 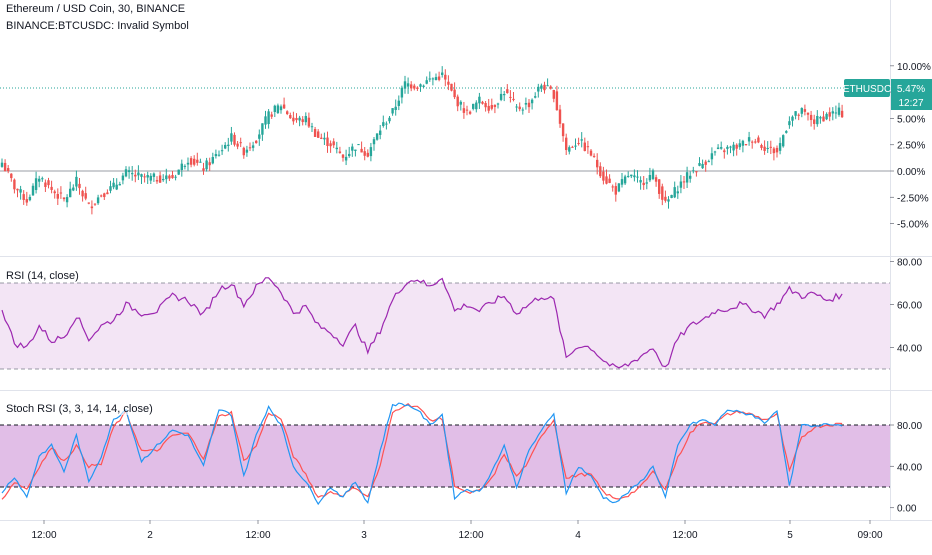 I want to click on chart-title: Ethereum / USD Coin, 30, BINANCE, so click(x=96, y=9).